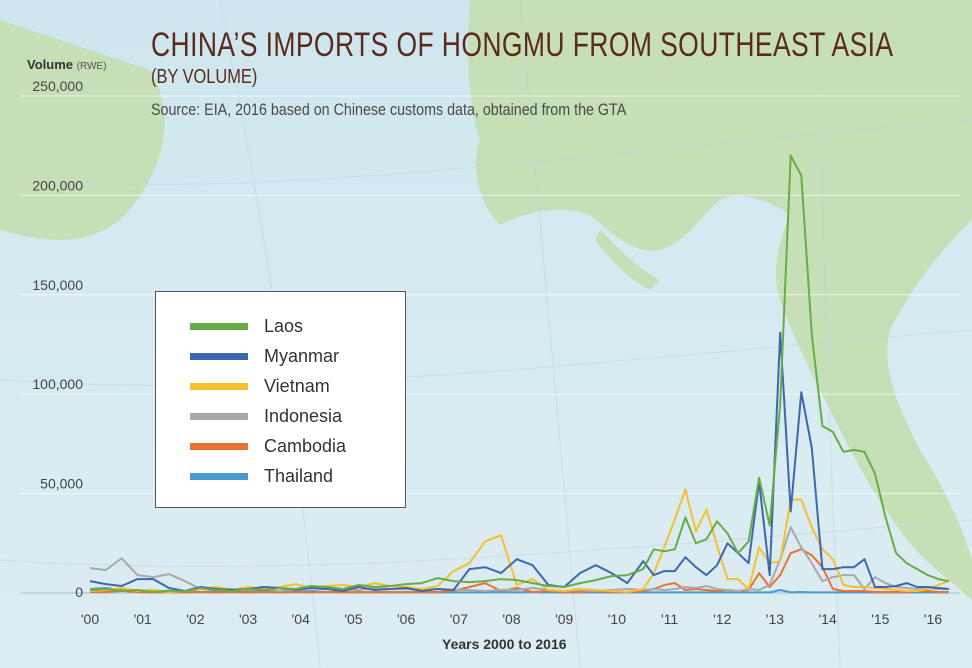 Image resolution: width=972 pixels, height=668 pixels. I want to click on x-tick-label: '08, so click(511, 619).